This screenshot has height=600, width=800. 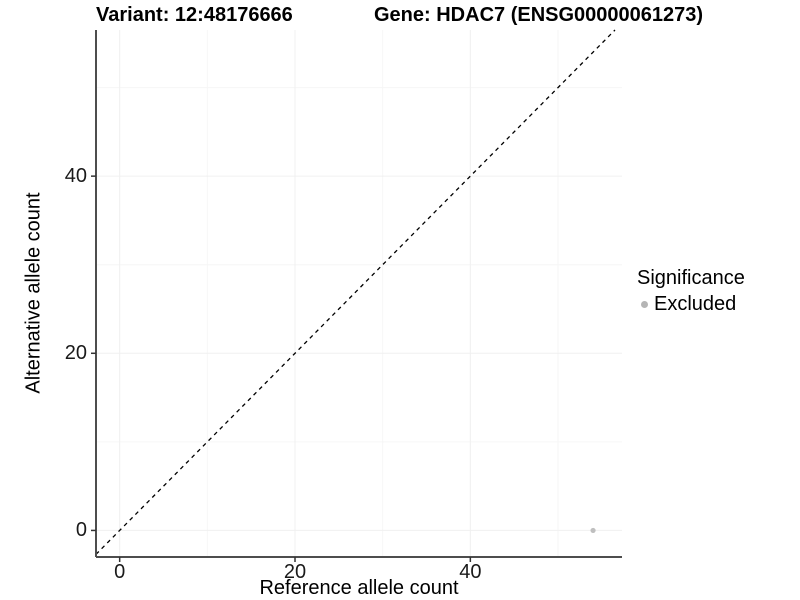 I want to click on x-tick-label-20: 20, so click(x=295, y=572).